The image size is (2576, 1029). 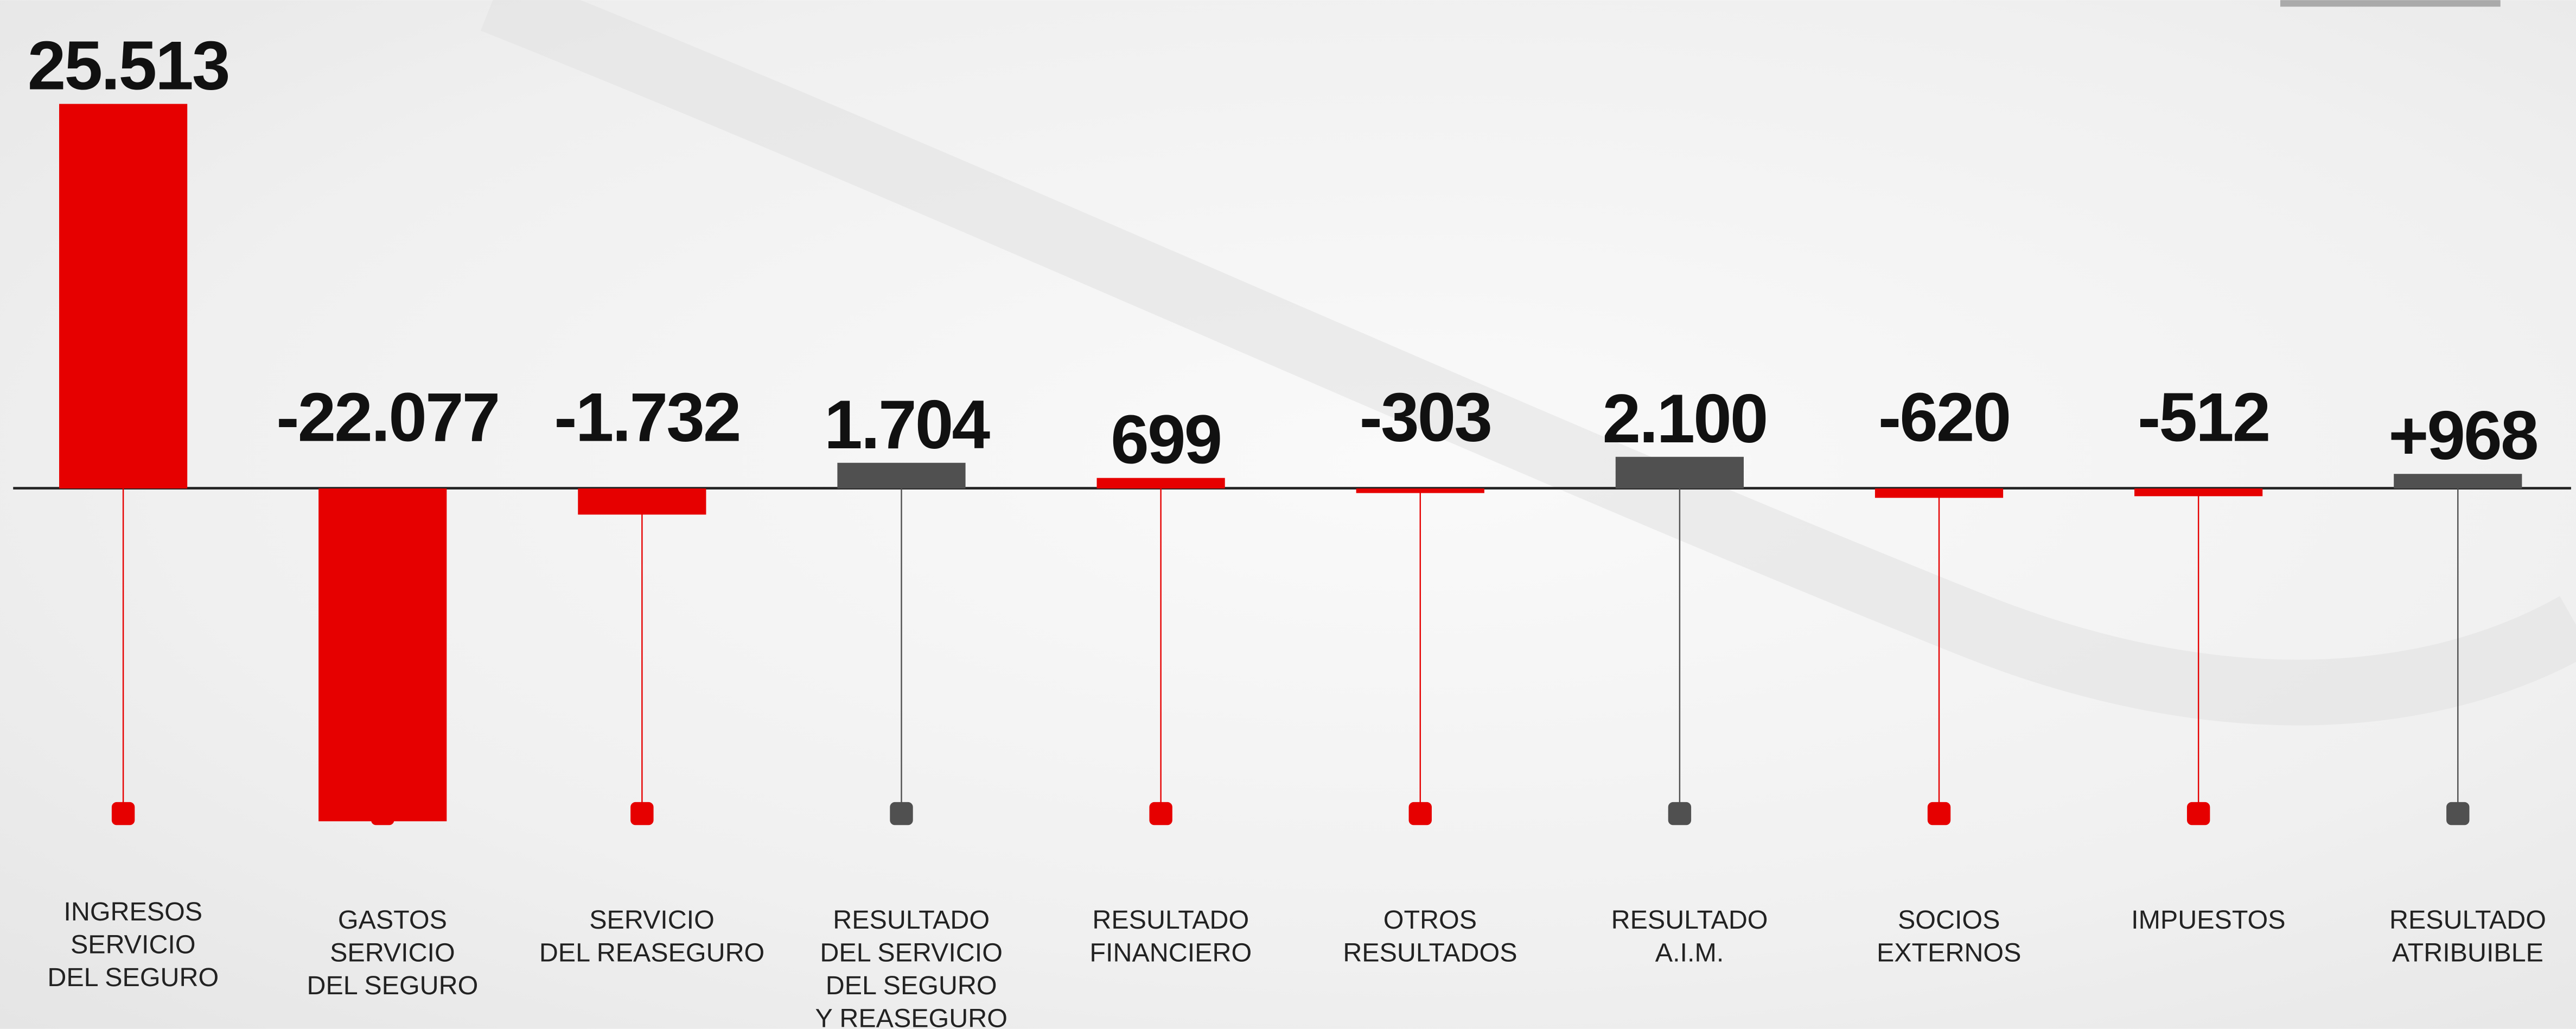 What do you see at coordinates (2203, 417) in the screenshot?
I see `value-label: -512` at bounding box center [2203, 417].